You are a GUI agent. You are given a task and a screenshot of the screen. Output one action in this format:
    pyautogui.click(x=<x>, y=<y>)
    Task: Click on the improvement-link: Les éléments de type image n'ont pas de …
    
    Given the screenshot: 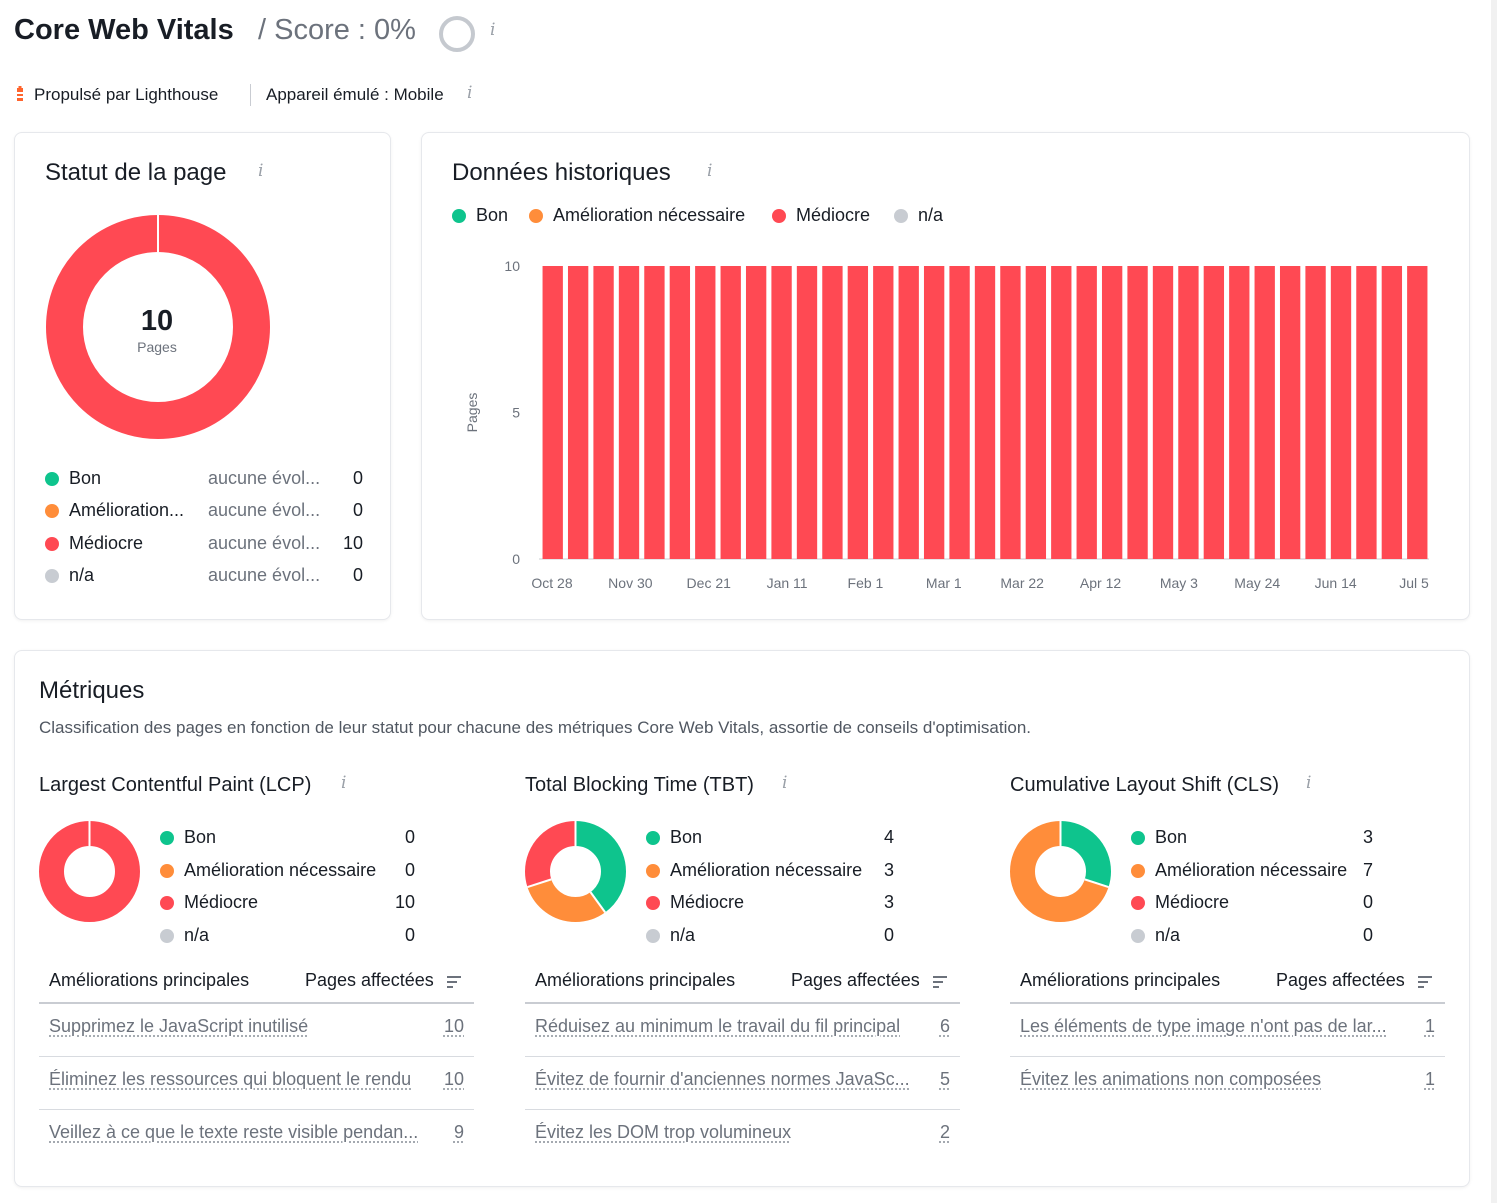 What is the action you would take?
    pyautogui.click(x=1203, y=1026)
    